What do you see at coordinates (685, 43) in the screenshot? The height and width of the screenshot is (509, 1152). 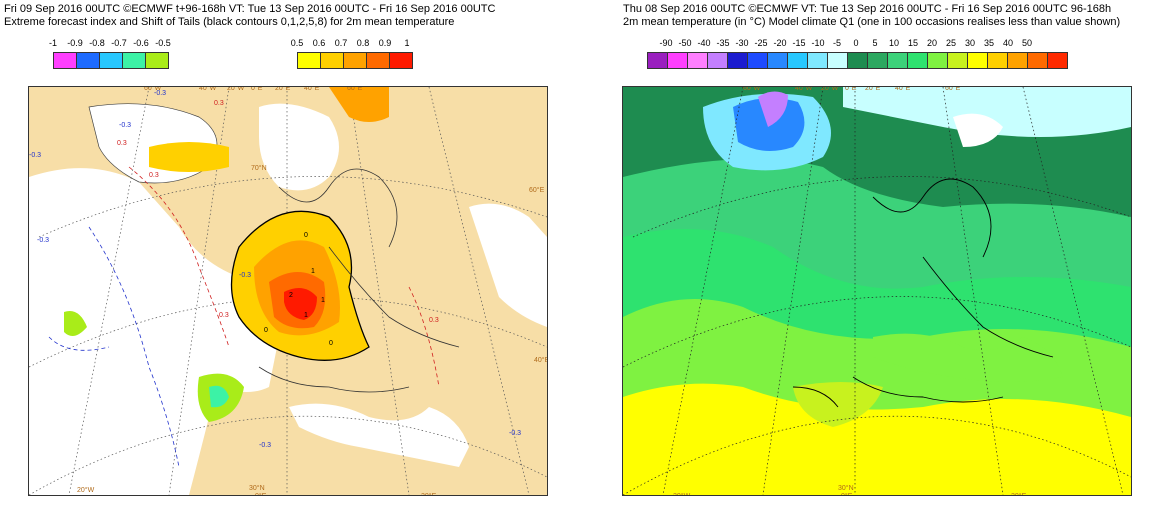 I see `climate-tick-label: -50` at bounding box center [685, 43].